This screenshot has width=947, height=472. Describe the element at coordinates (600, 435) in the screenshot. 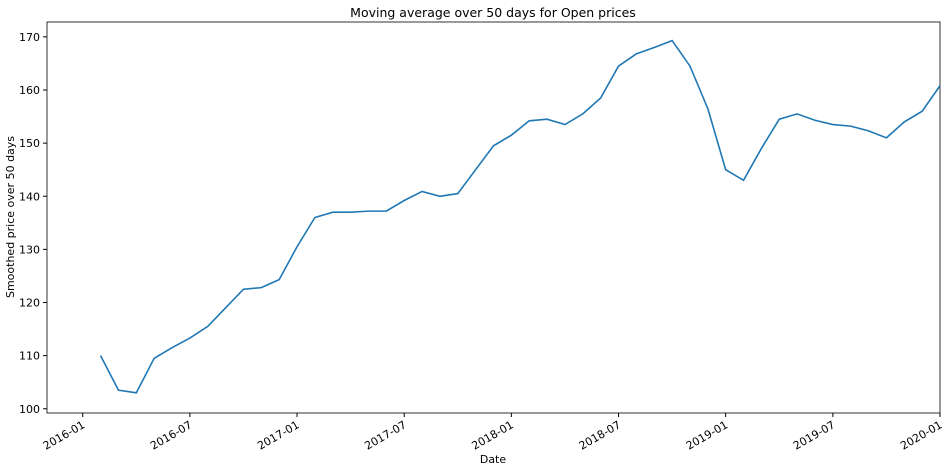

I see `x-tick-label: 2018-07` at that location.